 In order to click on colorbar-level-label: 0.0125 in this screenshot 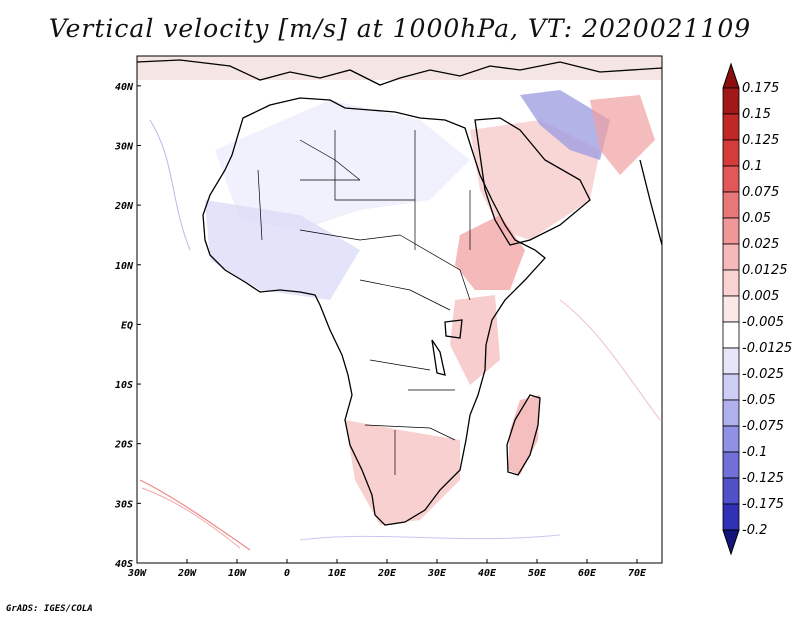, I will do `click(765, 270)`.